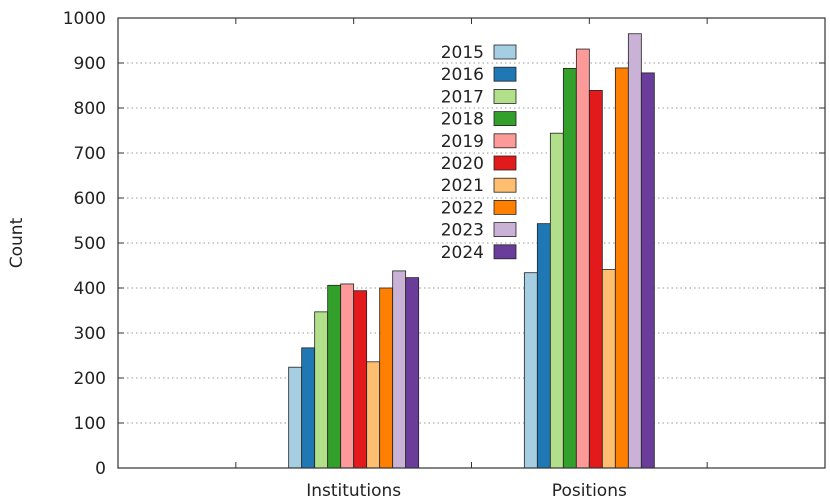 The height and width of the screenshot is (504, 830). Describe the element at coordinates (505, 74) in the screenshot. I see `legend-swatch-2016` at that location.